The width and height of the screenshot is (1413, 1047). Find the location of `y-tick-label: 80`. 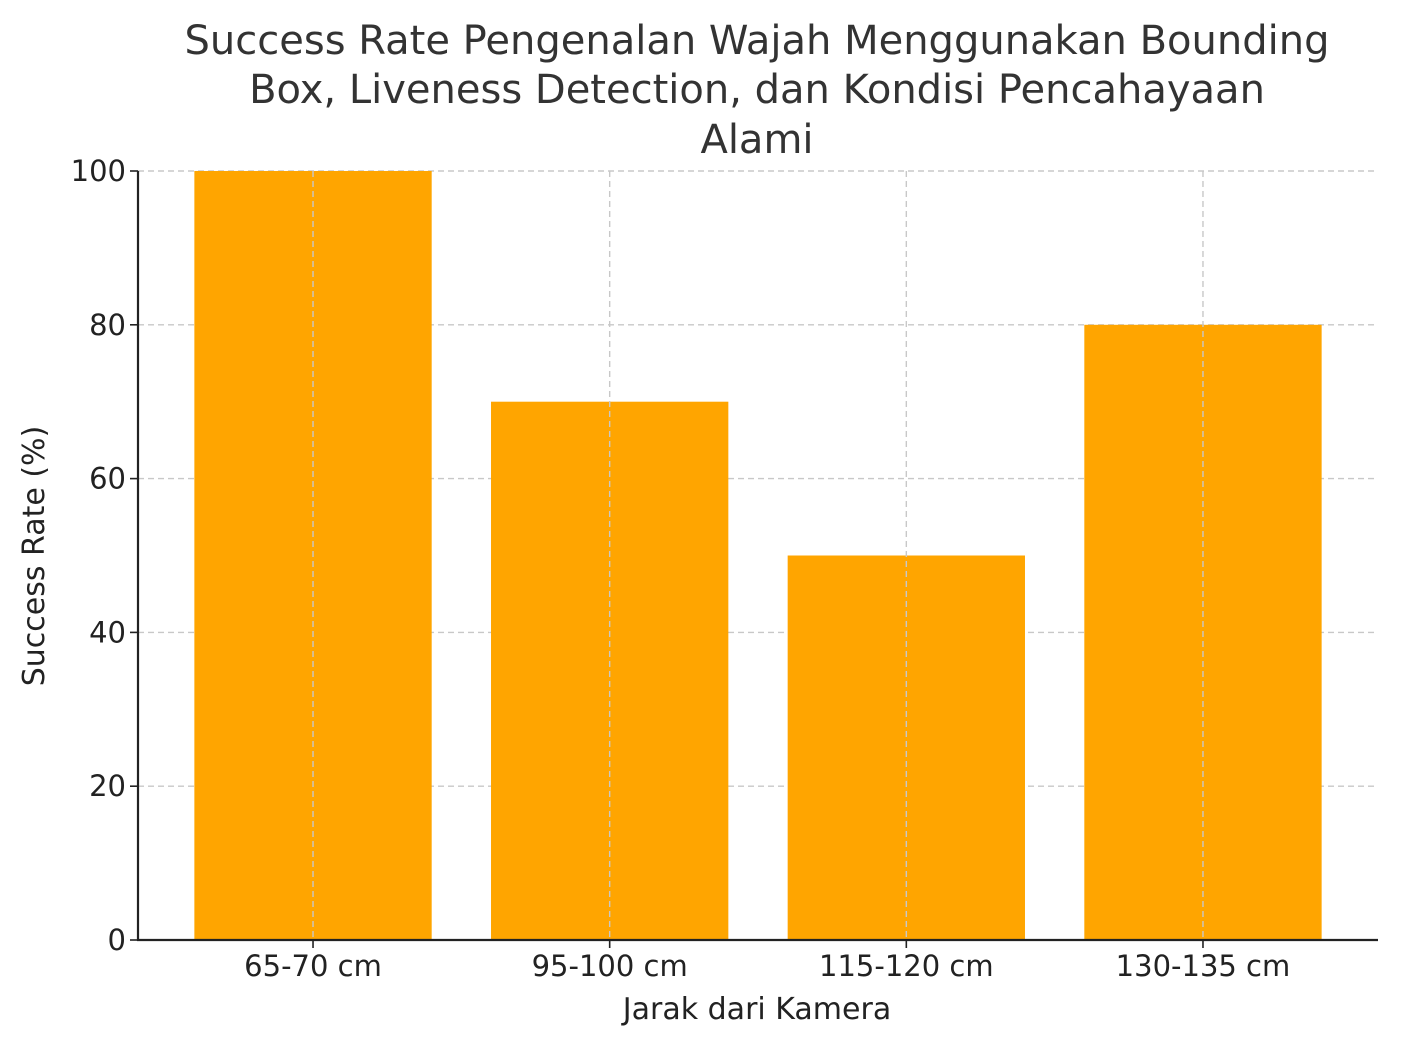

y-tick-label: 80 is located at coordinates (107, 325).